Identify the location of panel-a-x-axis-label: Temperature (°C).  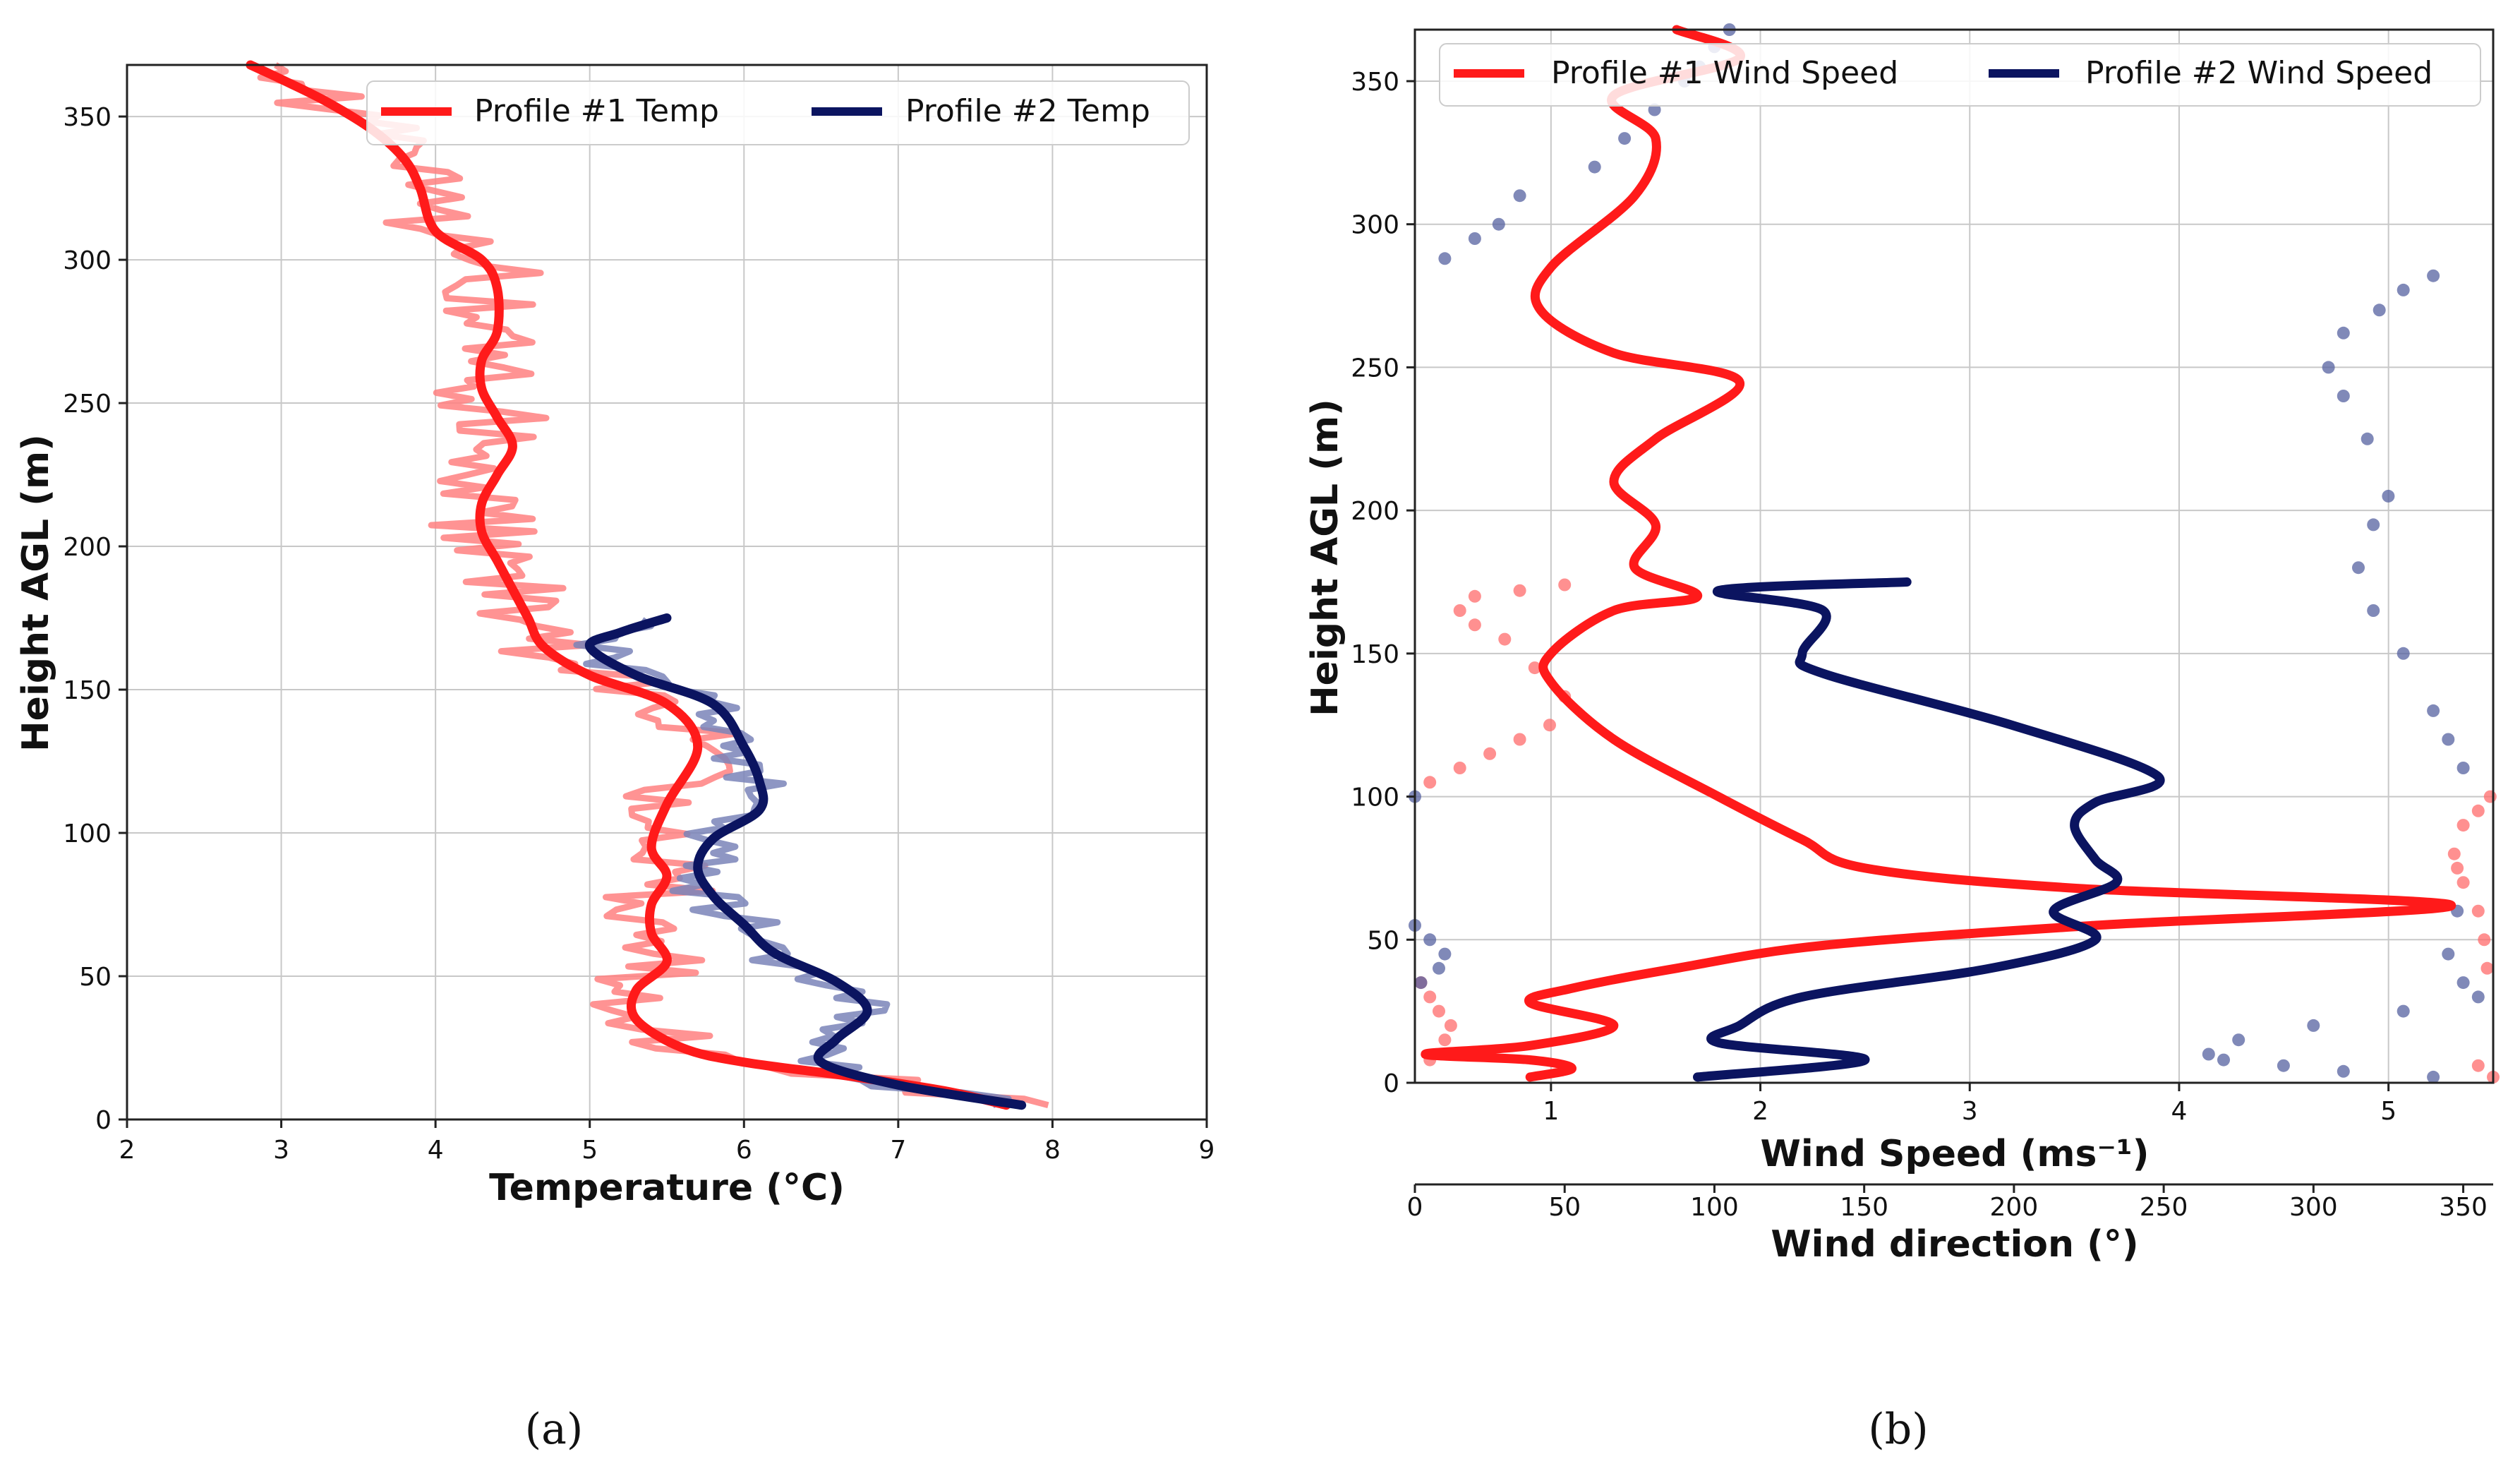
(667, 1188).